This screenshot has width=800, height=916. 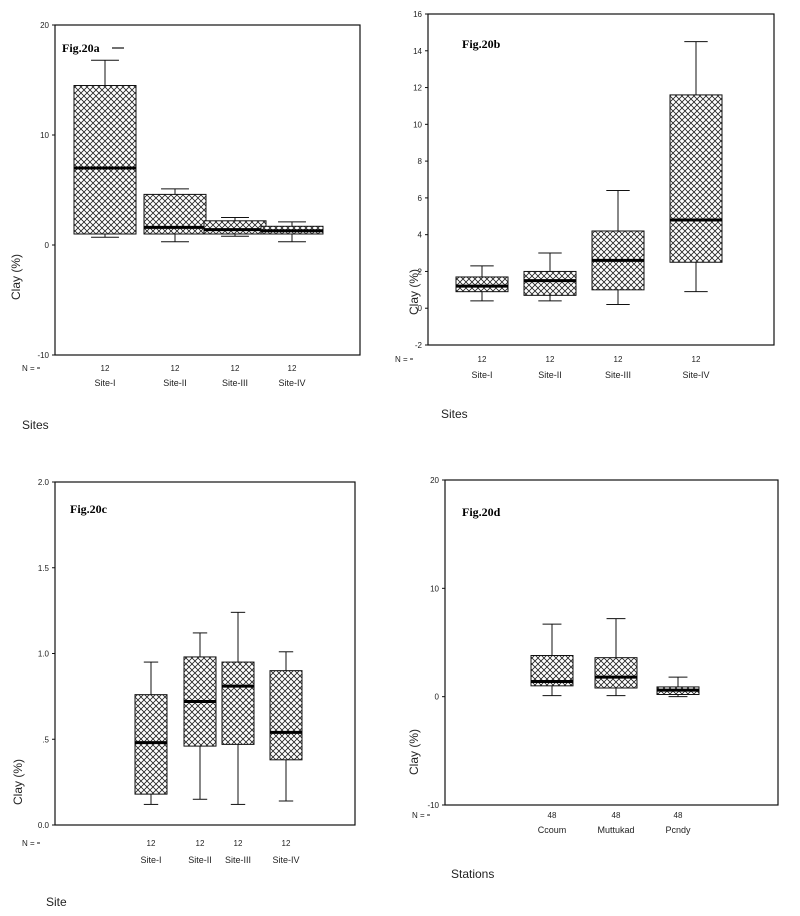 What do you see at coordinates (417, 88) in the screenshot?
I see `y-tick-label: 12` at bounding box center [417, 88].